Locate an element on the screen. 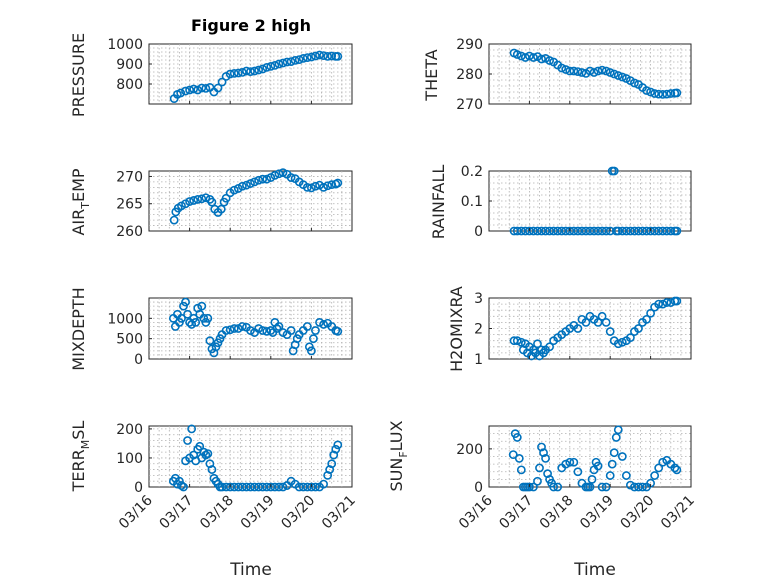 The height and width of the screenshot is (583, 778). panel-pressure: 800 900 1000 PRESSURE is located at coordinates (211, 75).